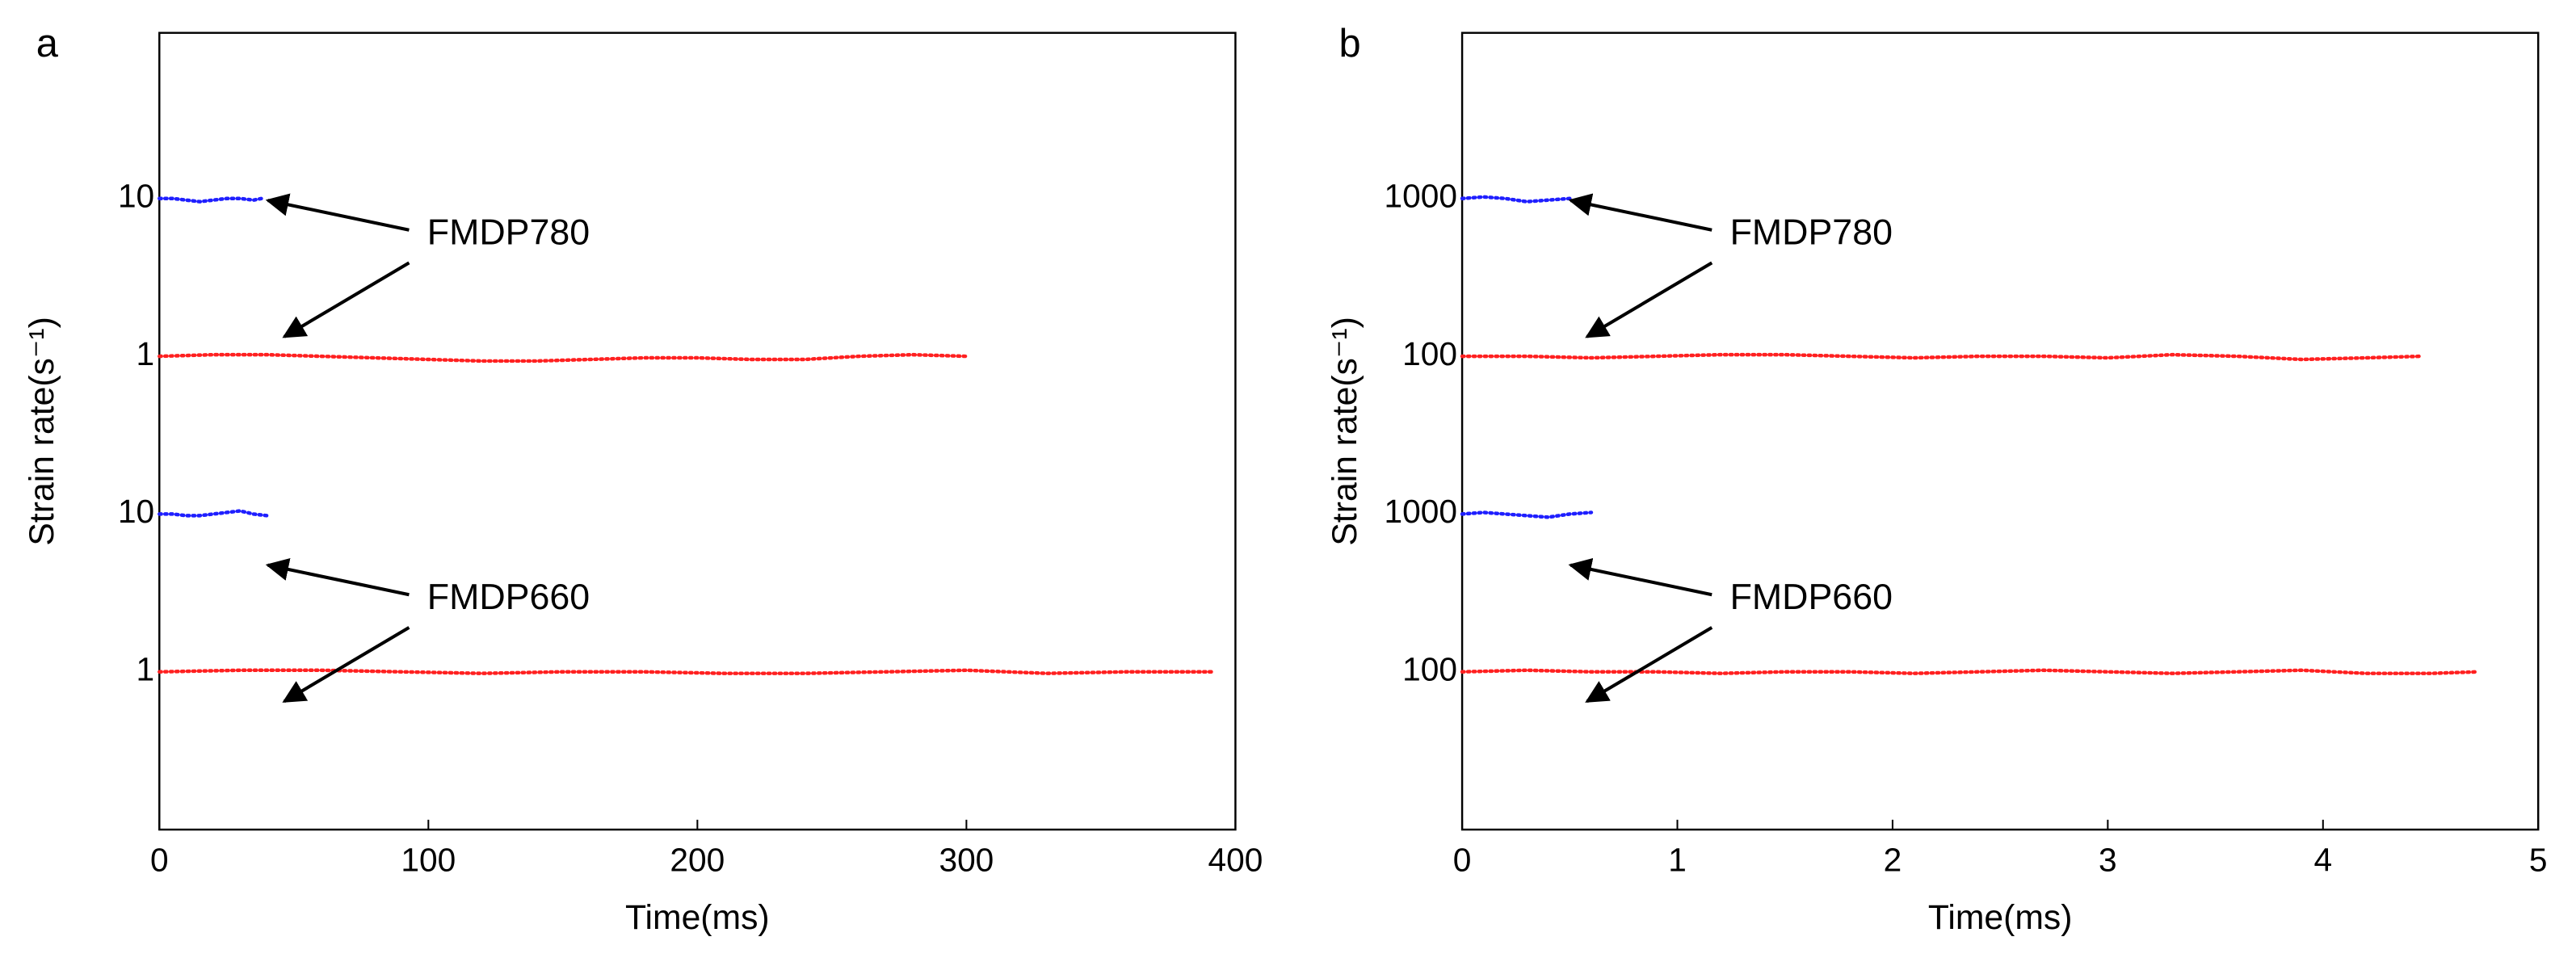 This screenshot has height=962, width=2576. What do you see at coordinates (1677, 860) in the screenshot?
I see `x-tick-label: 1` at bounding box center [1677, 860].